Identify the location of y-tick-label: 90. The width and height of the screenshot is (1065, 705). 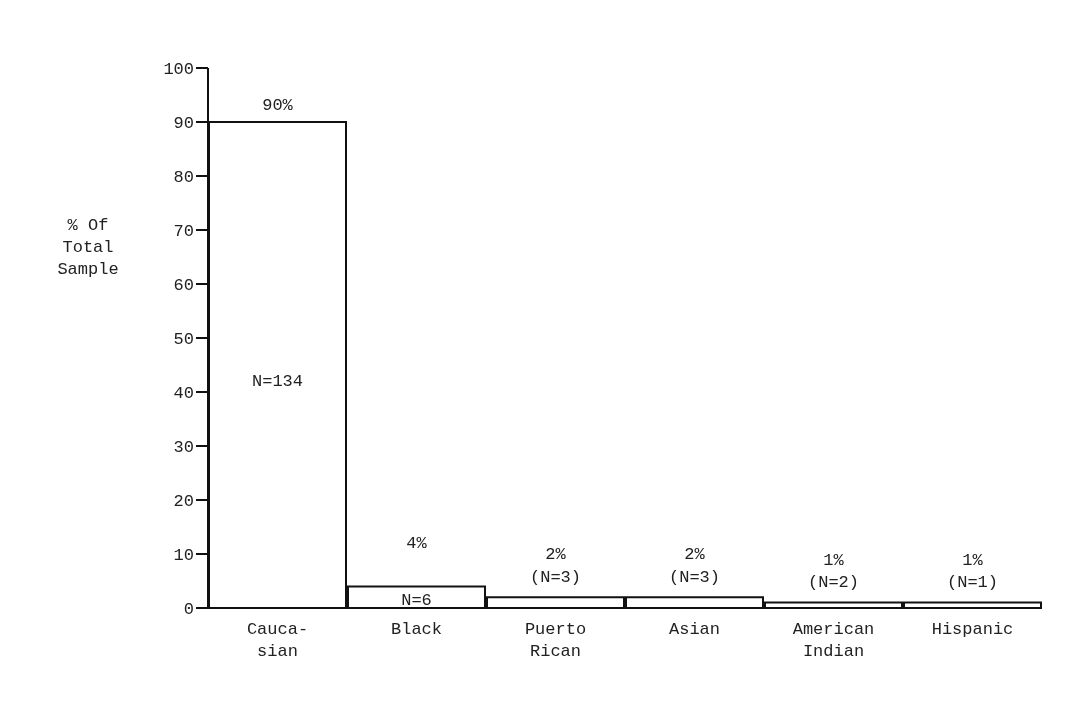
(183, 124).